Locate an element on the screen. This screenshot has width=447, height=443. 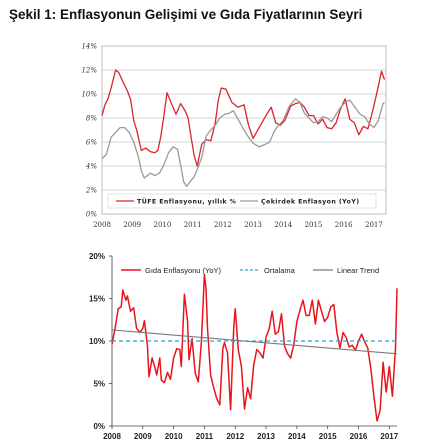
chart1-x-tick: 2008 is located at coordinates (102, 225).